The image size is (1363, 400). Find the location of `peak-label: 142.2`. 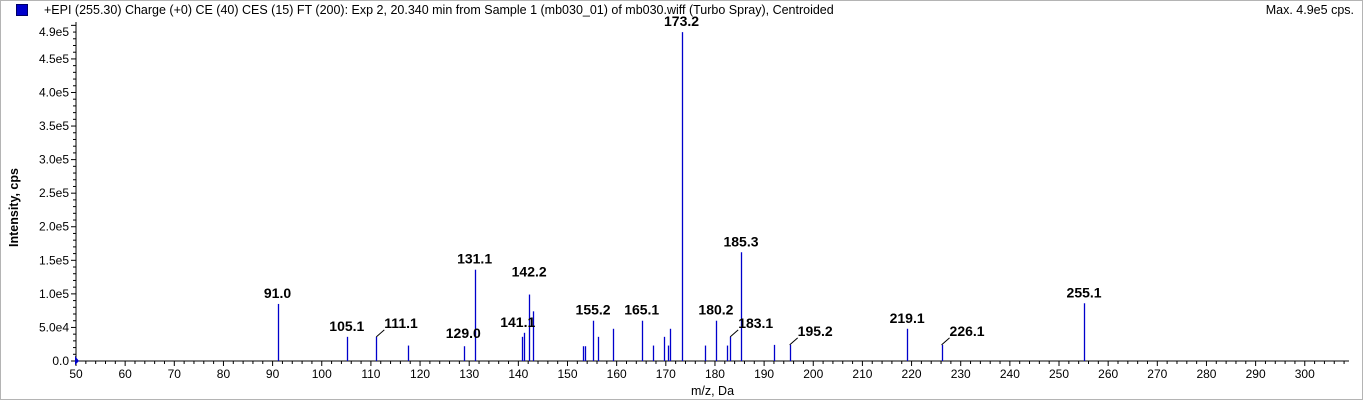

peak-label: 142.2 is located at coordinates (529, 272).